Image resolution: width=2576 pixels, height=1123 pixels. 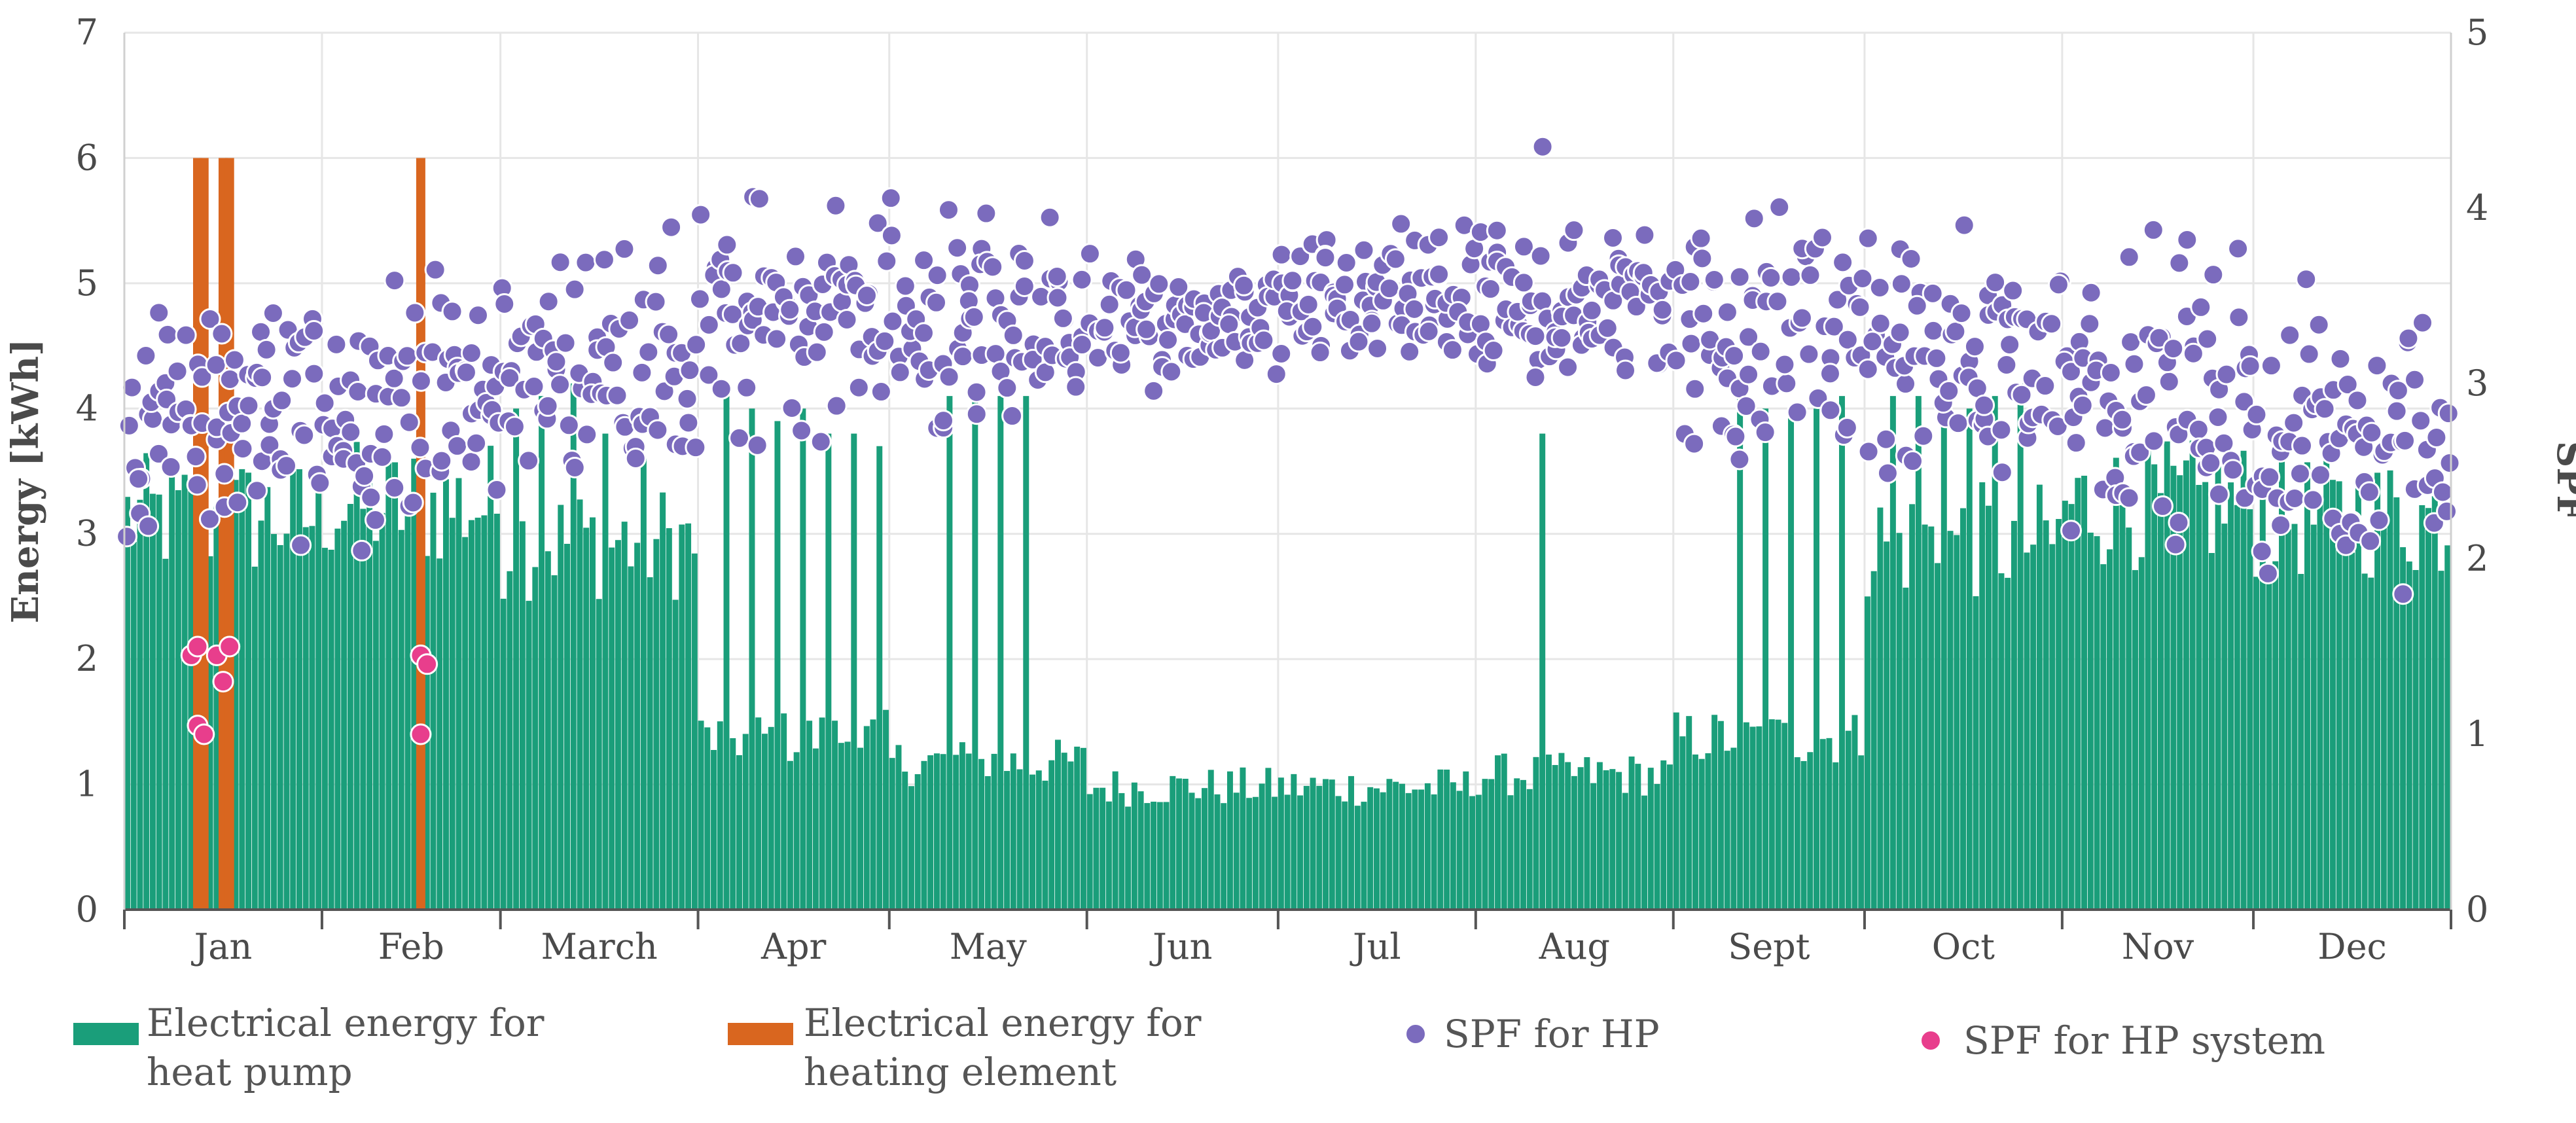 What do you see at coordinates (250, 1072) in the screenshot?
I see `legend-label-heat-pump-line2: heat pump` at bounding box center [250, 1072].